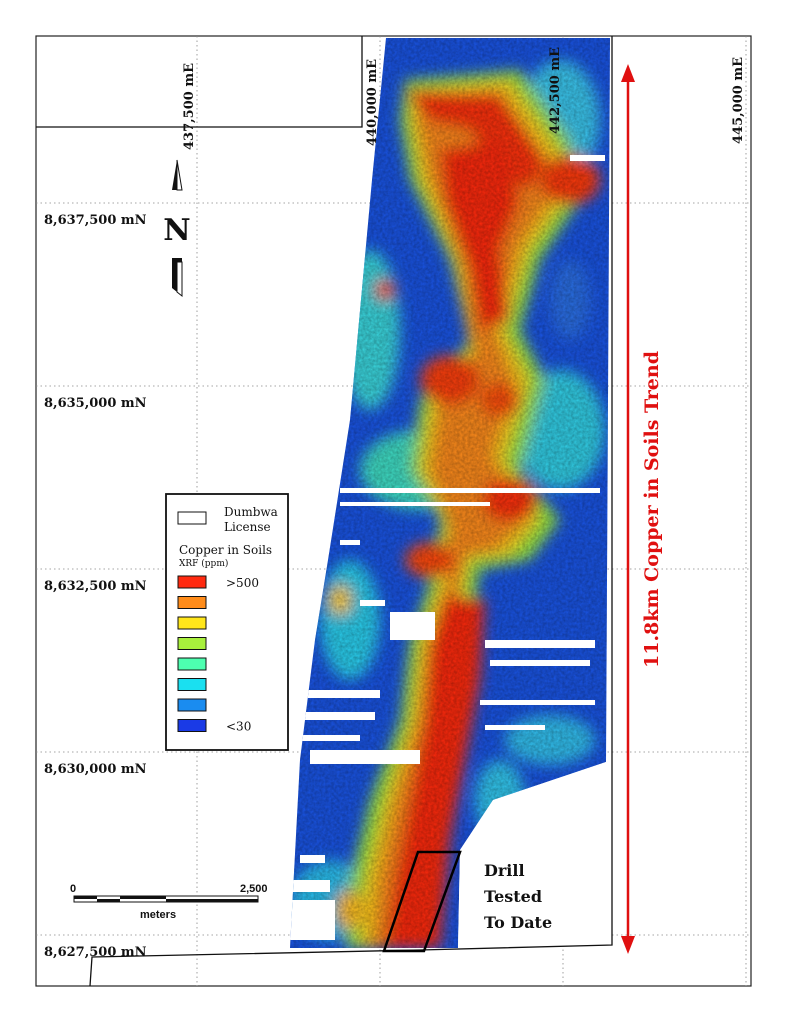  Describe the element at coordinates (238, 727) in the screenshot. I see `legend-class-label-7: <30` at that location.